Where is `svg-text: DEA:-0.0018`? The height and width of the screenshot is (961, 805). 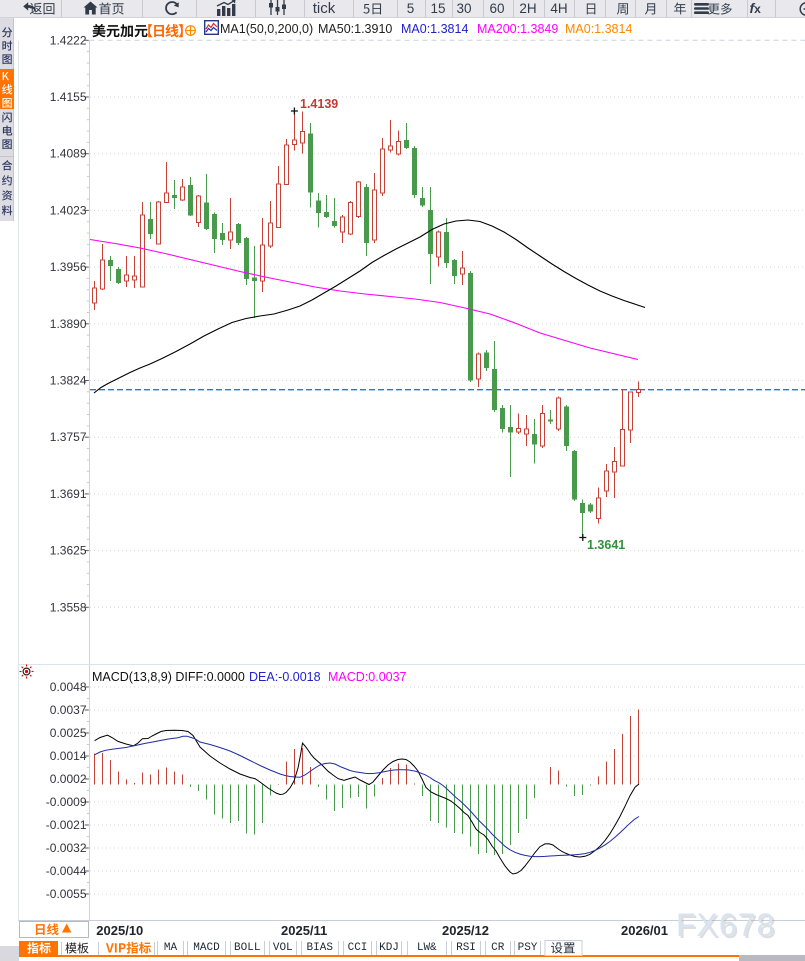 svg-text: DEA:-0.0018 is located at coordinates (285, 677).